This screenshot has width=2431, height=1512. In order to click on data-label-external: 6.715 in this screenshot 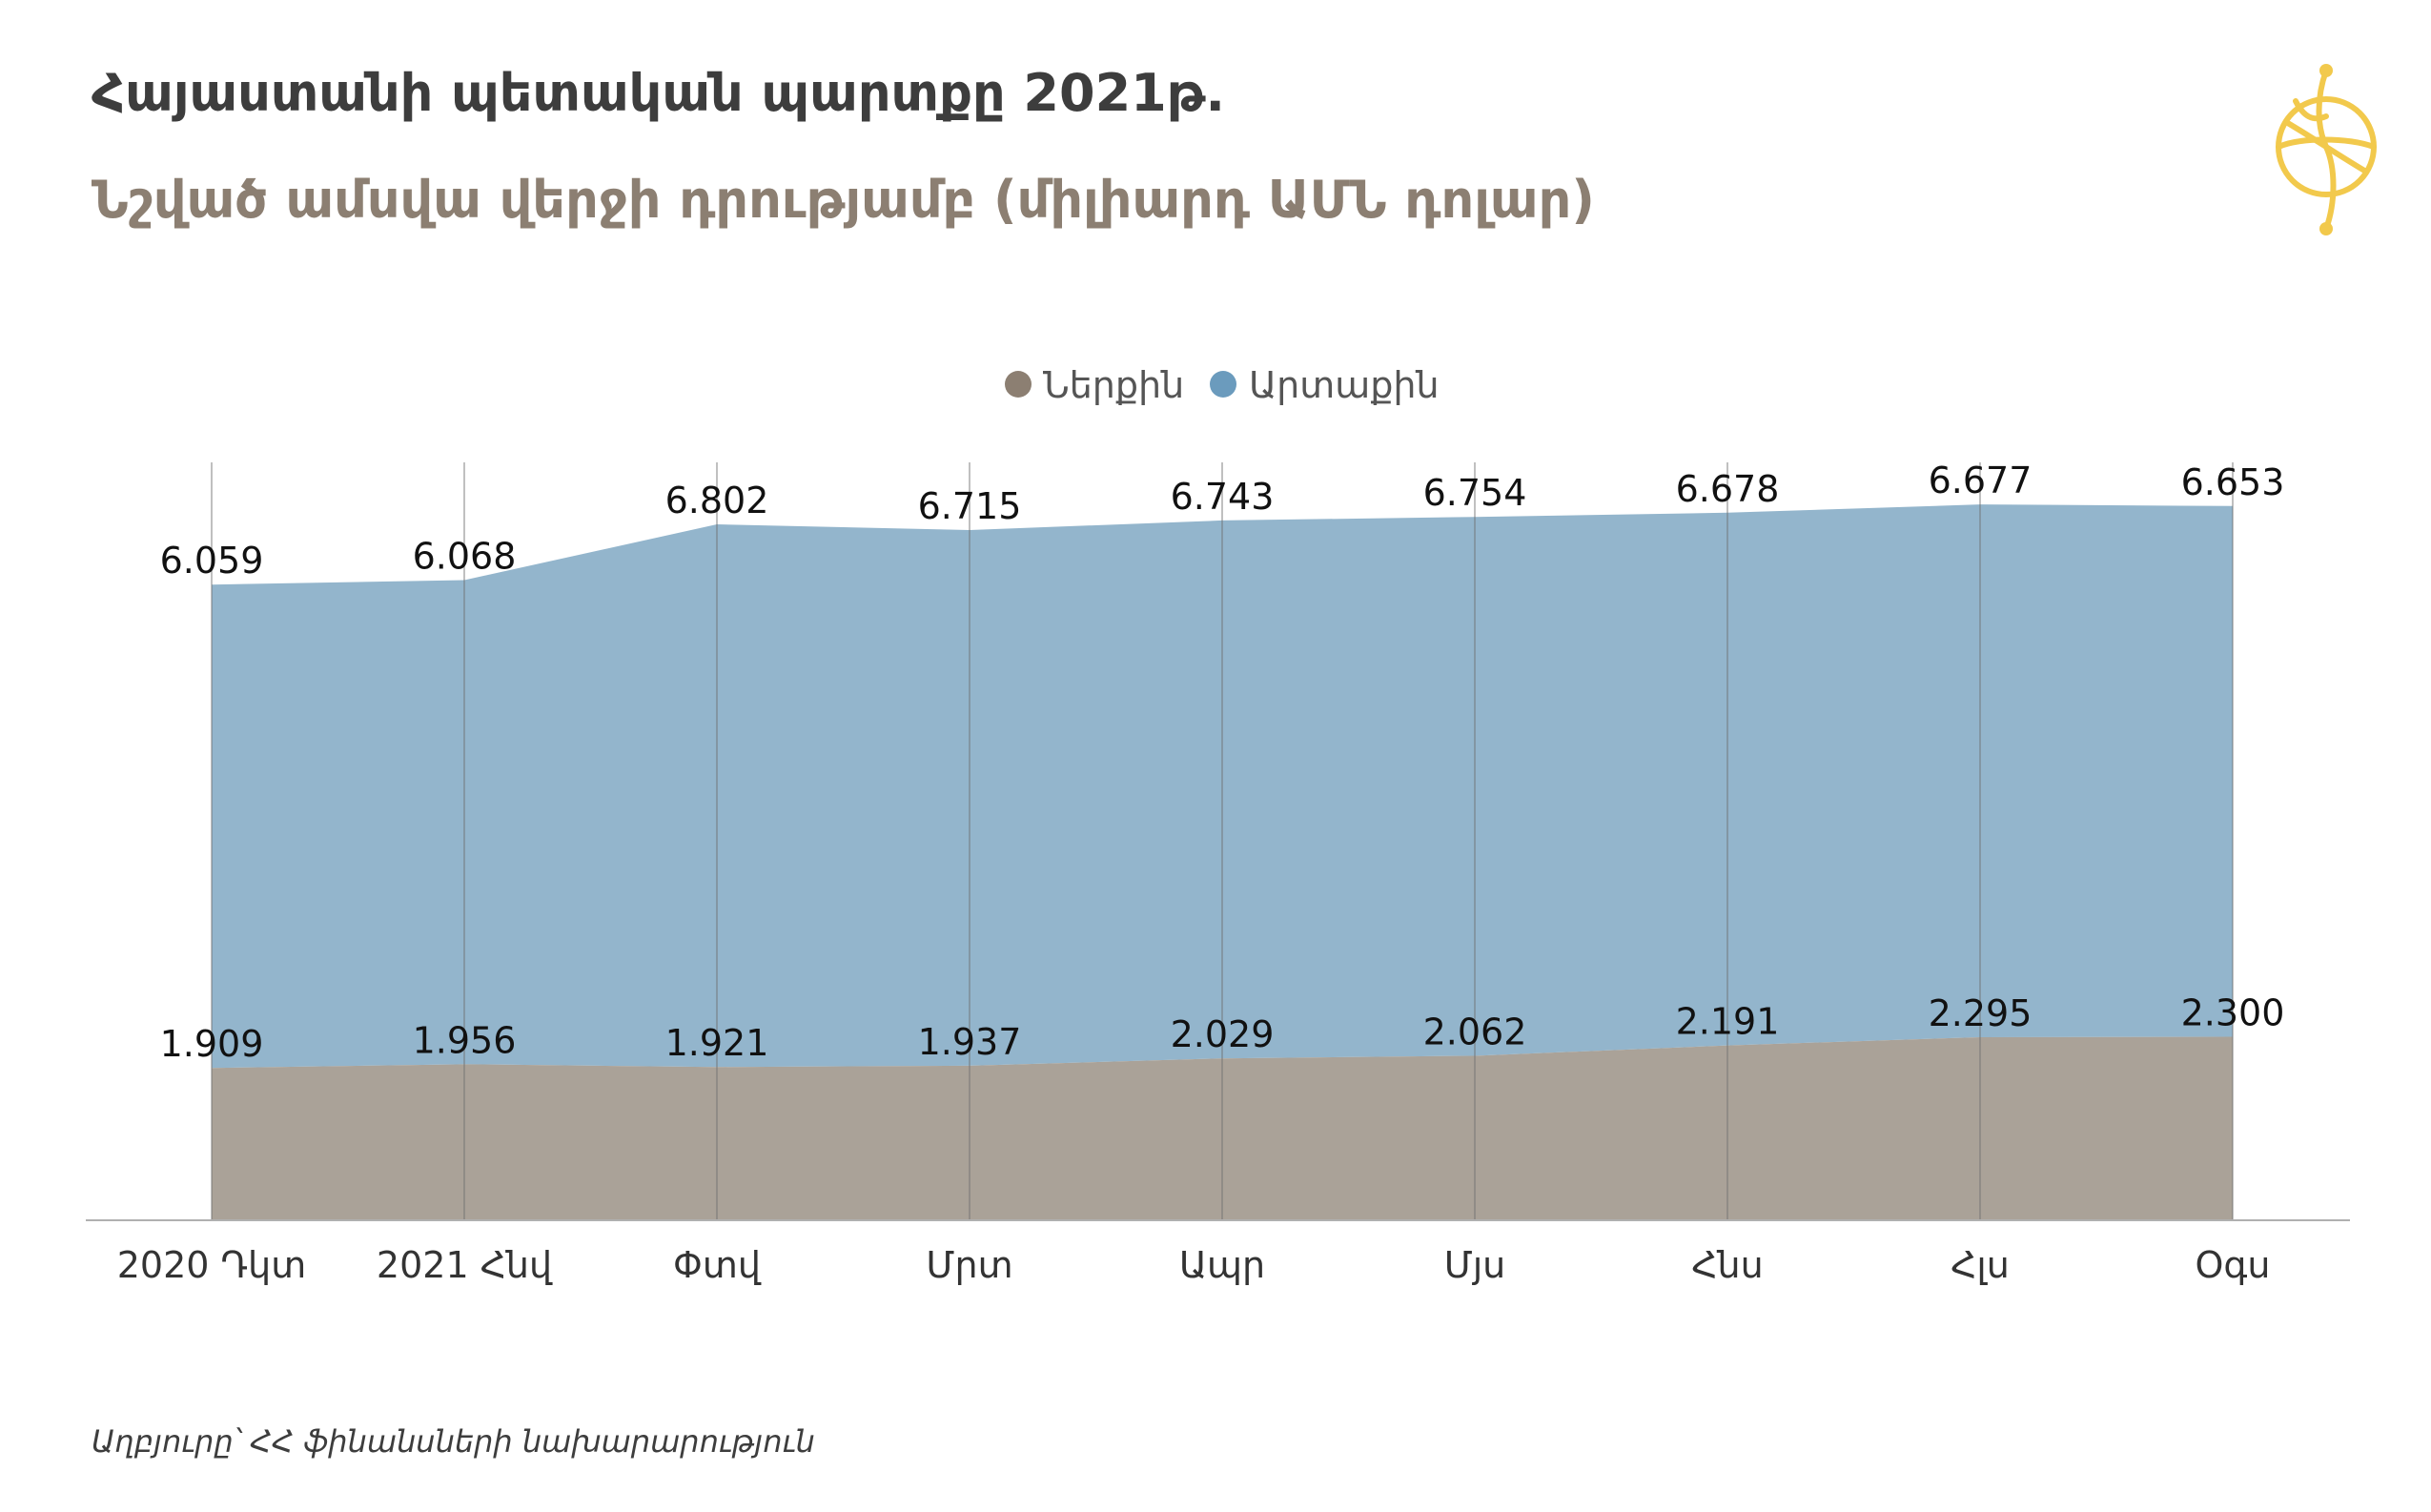, I will do `click(970, 506)`.